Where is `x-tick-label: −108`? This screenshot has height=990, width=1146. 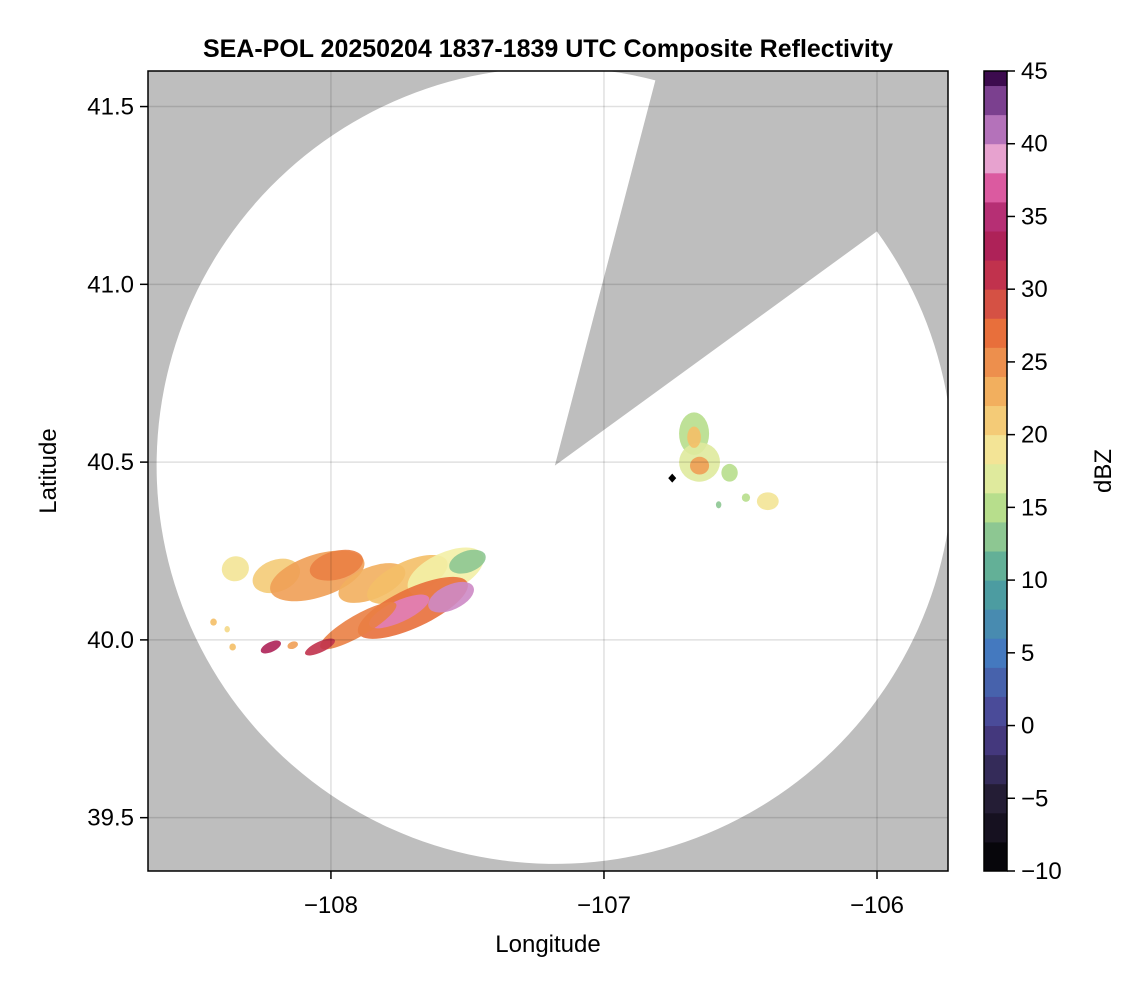
x-tick-label: −108 is located at coordinates (331, 905).